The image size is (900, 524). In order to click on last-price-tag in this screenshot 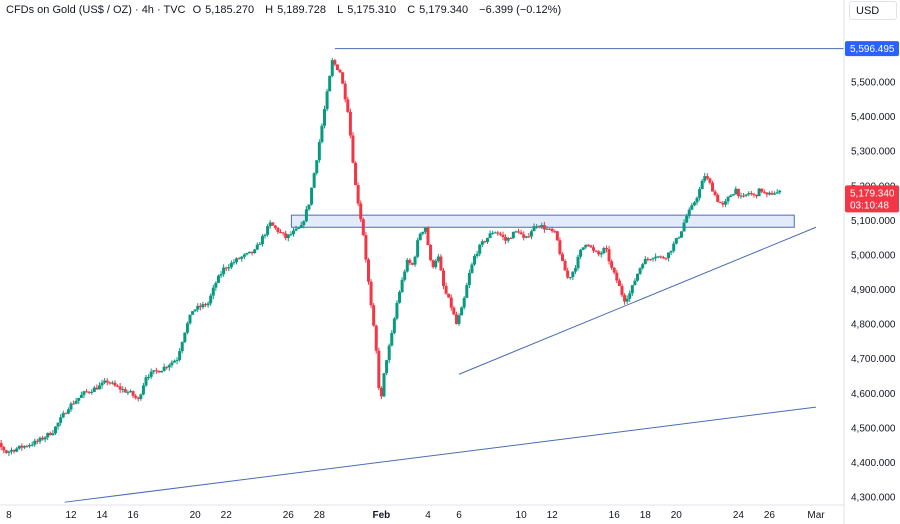, I will do `click(872, 199)`.